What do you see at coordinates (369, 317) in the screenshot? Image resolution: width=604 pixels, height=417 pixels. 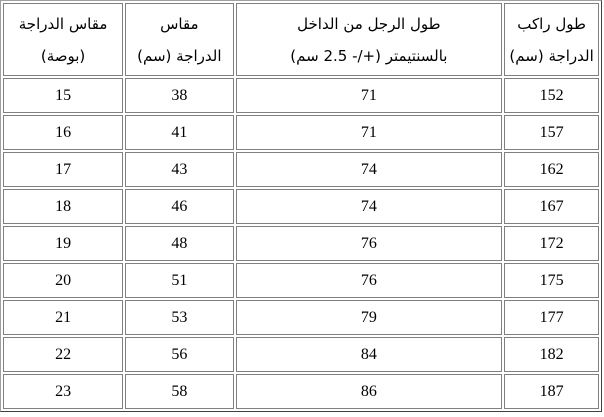 I see `inseam-cell: 79` at bounding box center [369, 317].